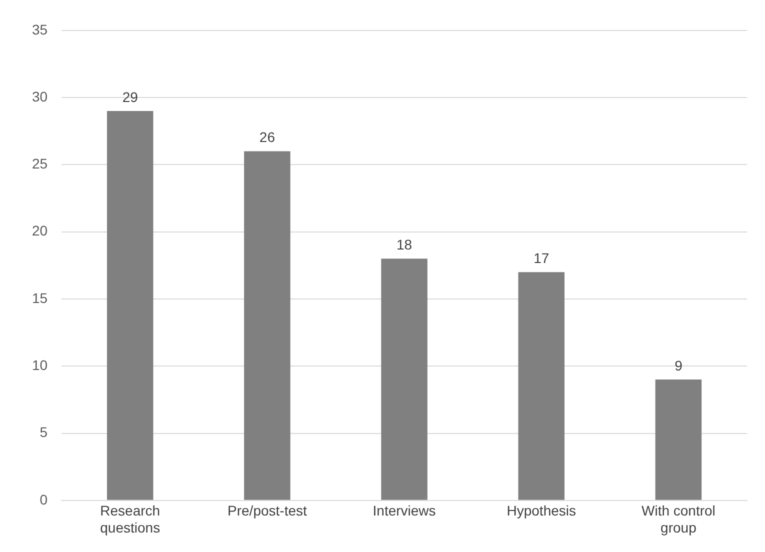 This screenshot has width=765, height=552. Describe the element at coordinates (40, 96) in the screenshot. I see `y-tick-label: 30` at that location.